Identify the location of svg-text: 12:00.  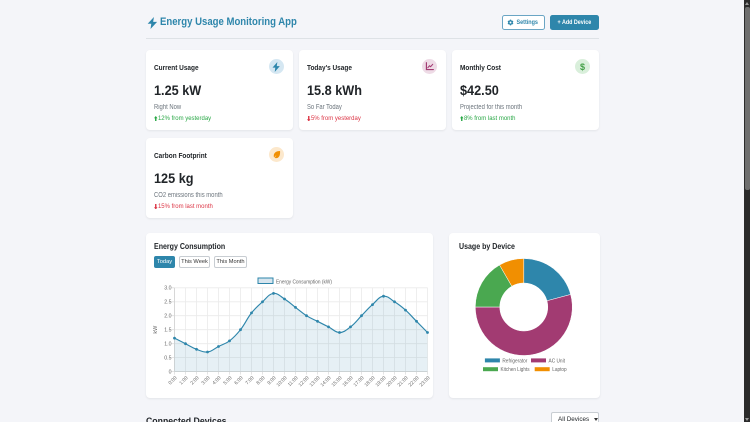
(304, 381).